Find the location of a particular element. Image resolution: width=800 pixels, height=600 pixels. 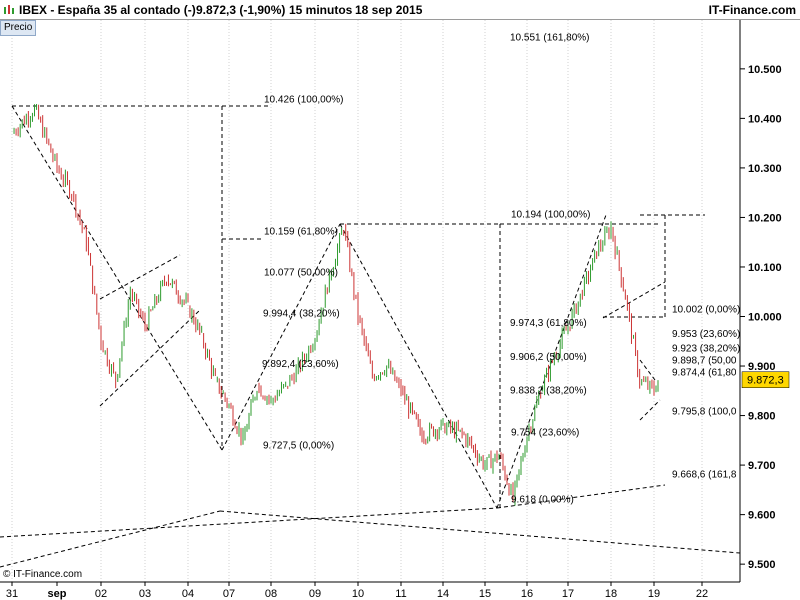

x-tick-label: 11 is located at coordinates (400, 594).